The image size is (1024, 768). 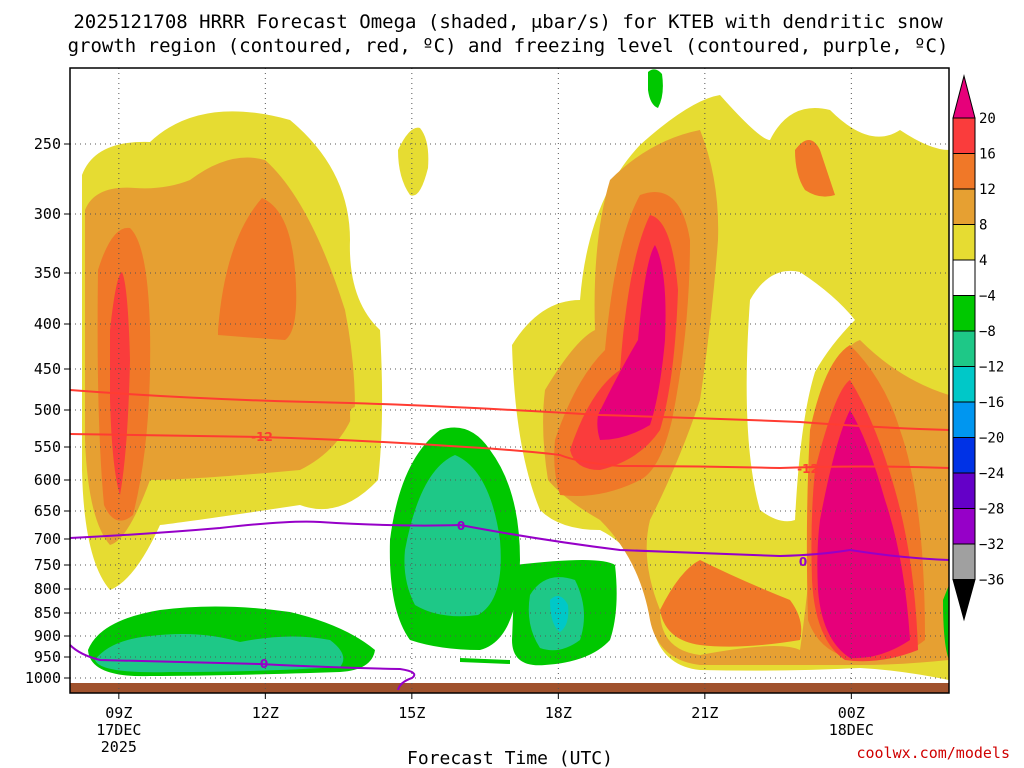 What do you see at coordinates (991, 474) in the screenshot?
I see `colorbar-label-10: −24` at bounding box center [991, 474].